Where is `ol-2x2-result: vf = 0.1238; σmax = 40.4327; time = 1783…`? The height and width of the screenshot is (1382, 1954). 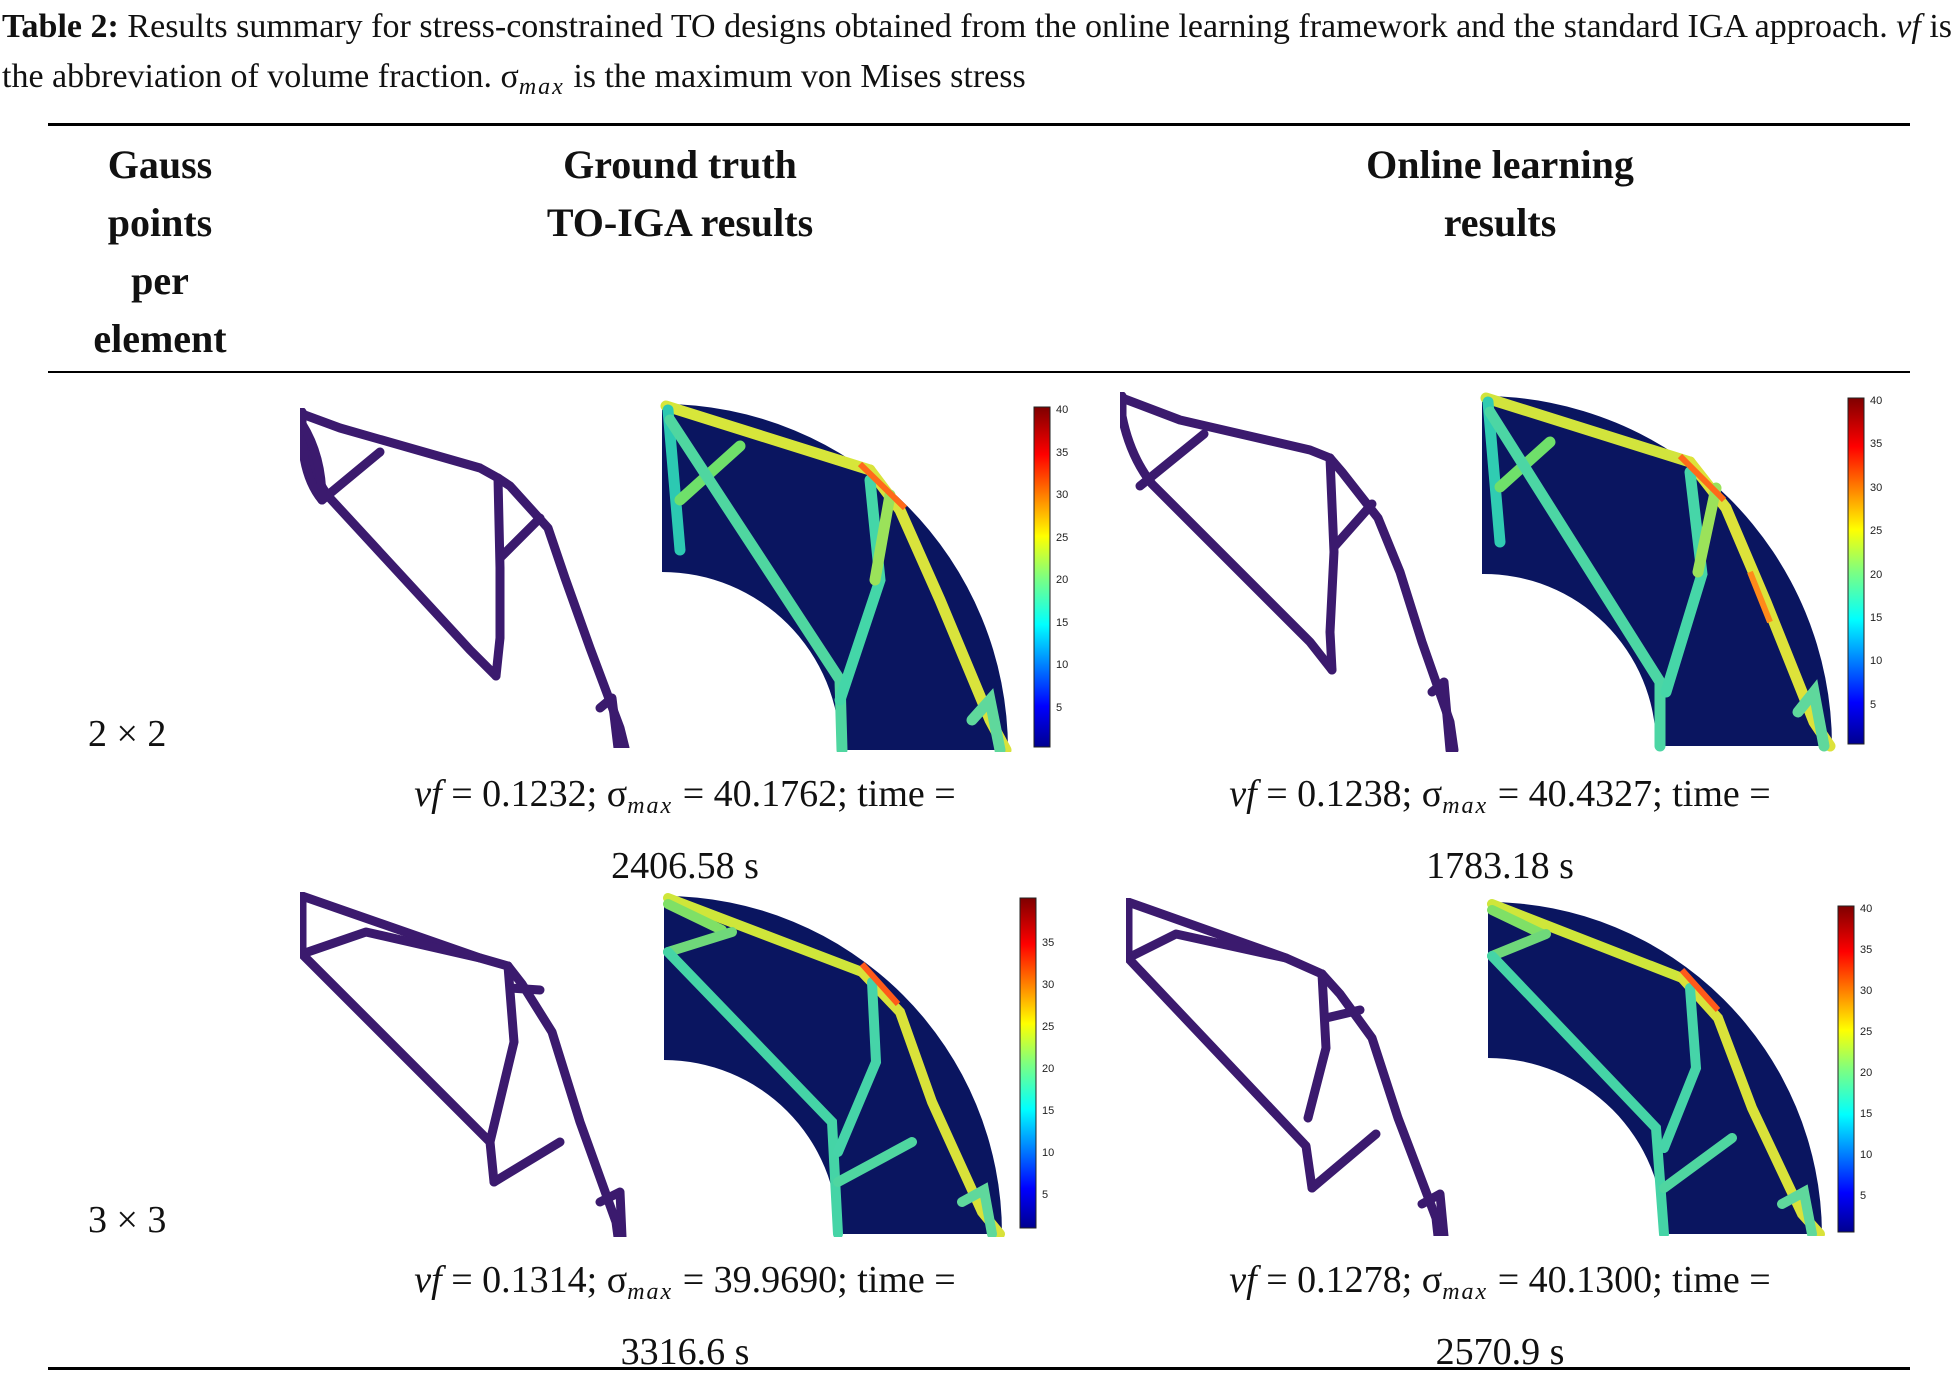
ol-2x2-result: vf = 0.1238; σmax = 40.4327; time = 1783… is located at coordinates (1500, 830).